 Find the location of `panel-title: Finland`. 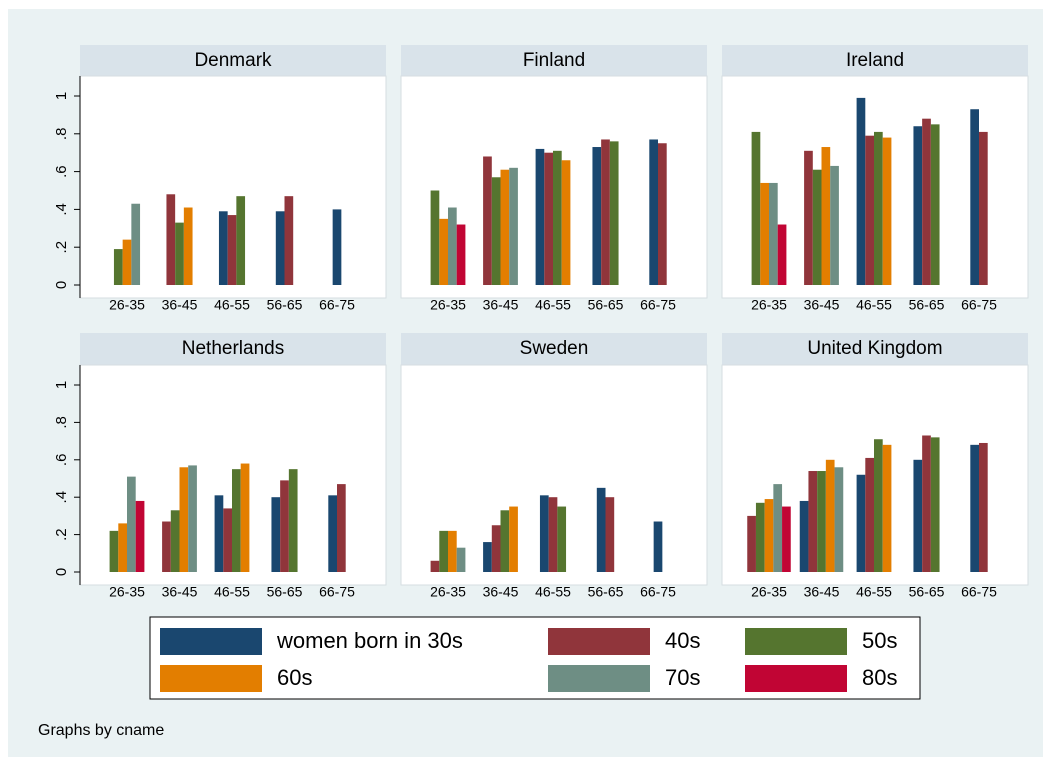

panel-title: Finland is located at coordinates (554, 60).